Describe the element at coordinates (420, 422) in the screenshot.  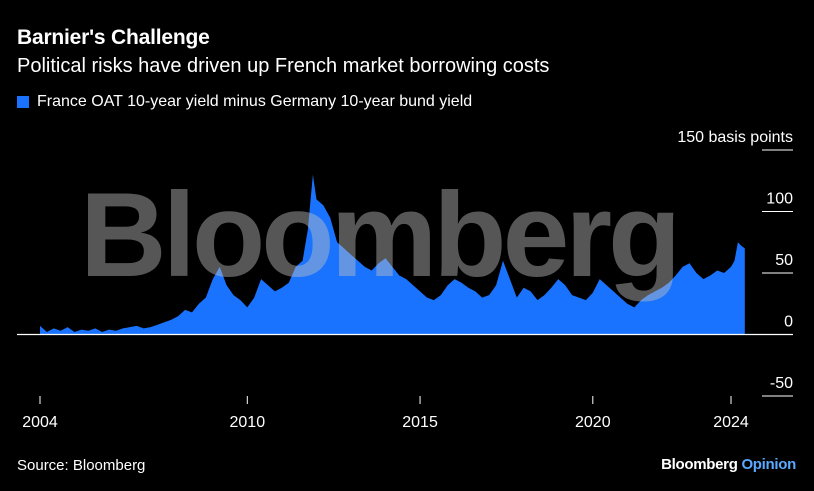
I see `x-tick-label: 2015` at that location.